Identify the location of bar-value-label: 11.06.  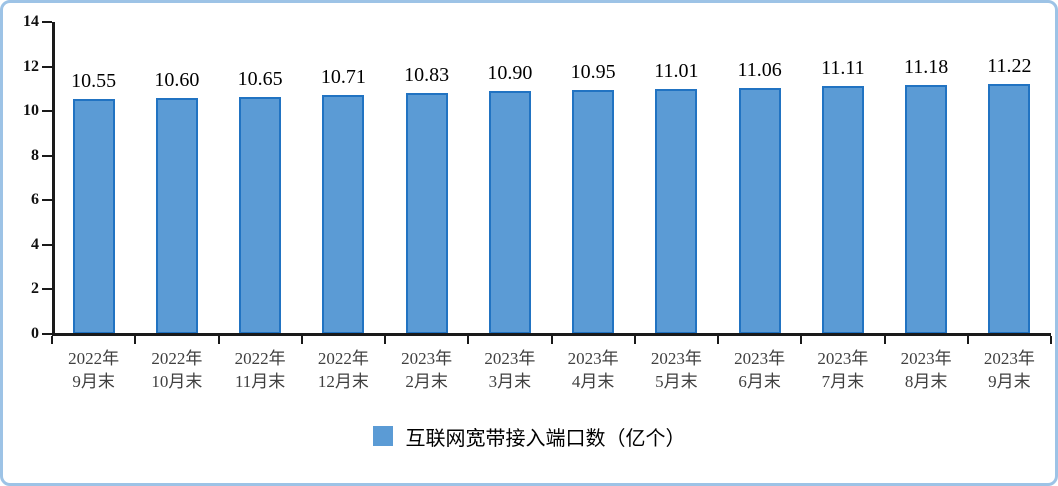
(759, 69).